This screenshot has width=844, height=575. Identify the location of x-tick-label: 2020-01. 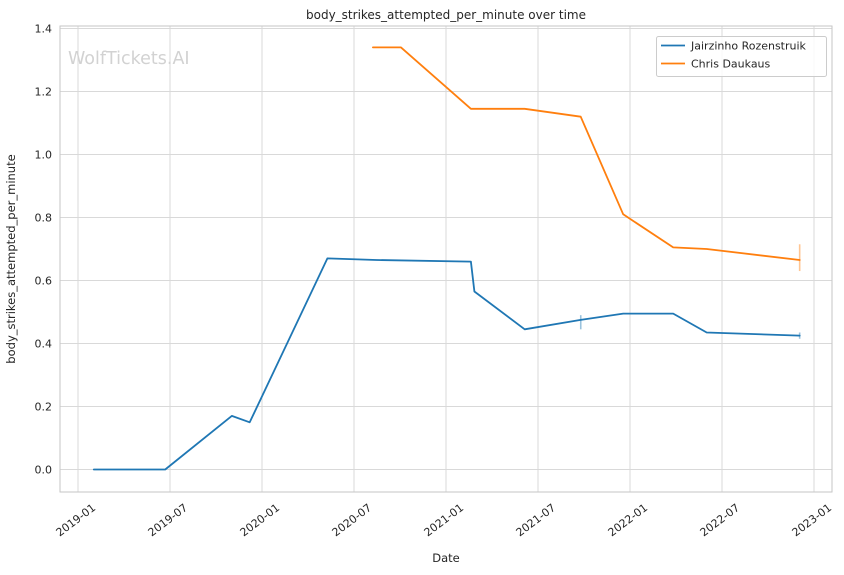
(260, 520).